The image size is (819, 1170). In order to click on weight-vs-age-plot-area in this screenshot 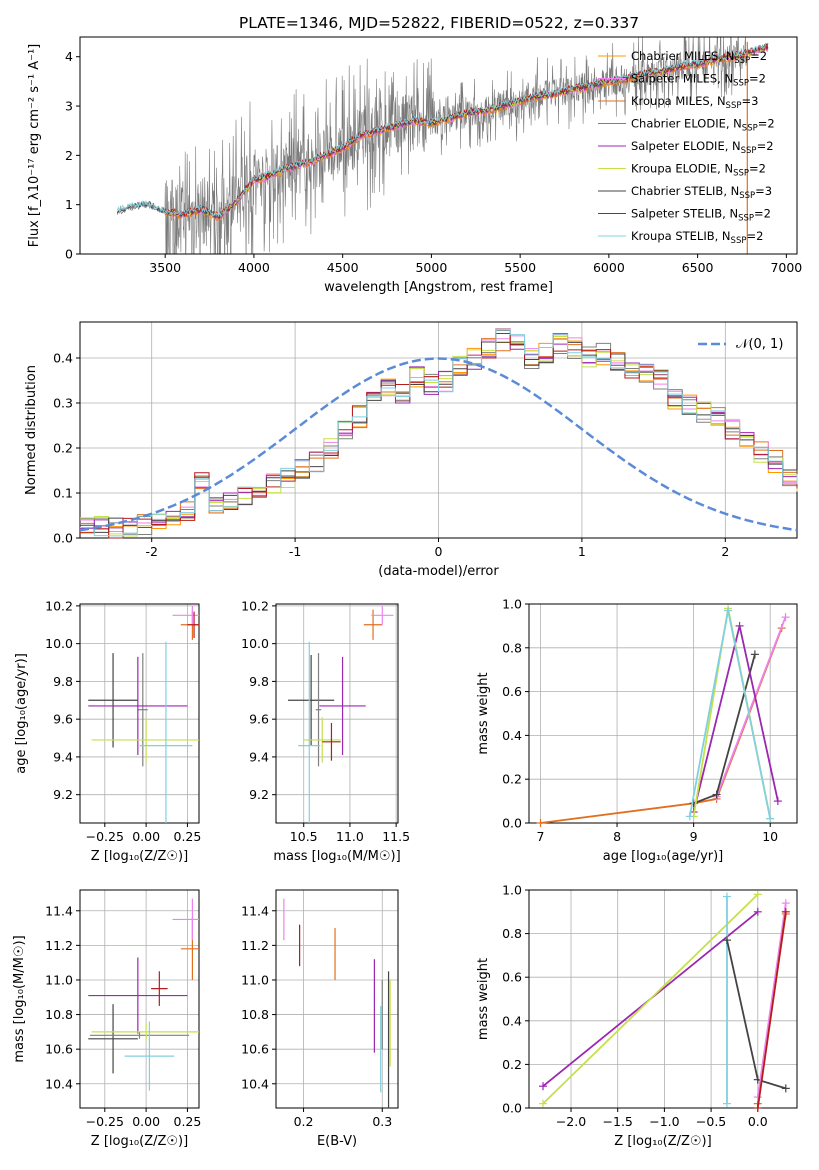, I will do `click(663, 715)`.